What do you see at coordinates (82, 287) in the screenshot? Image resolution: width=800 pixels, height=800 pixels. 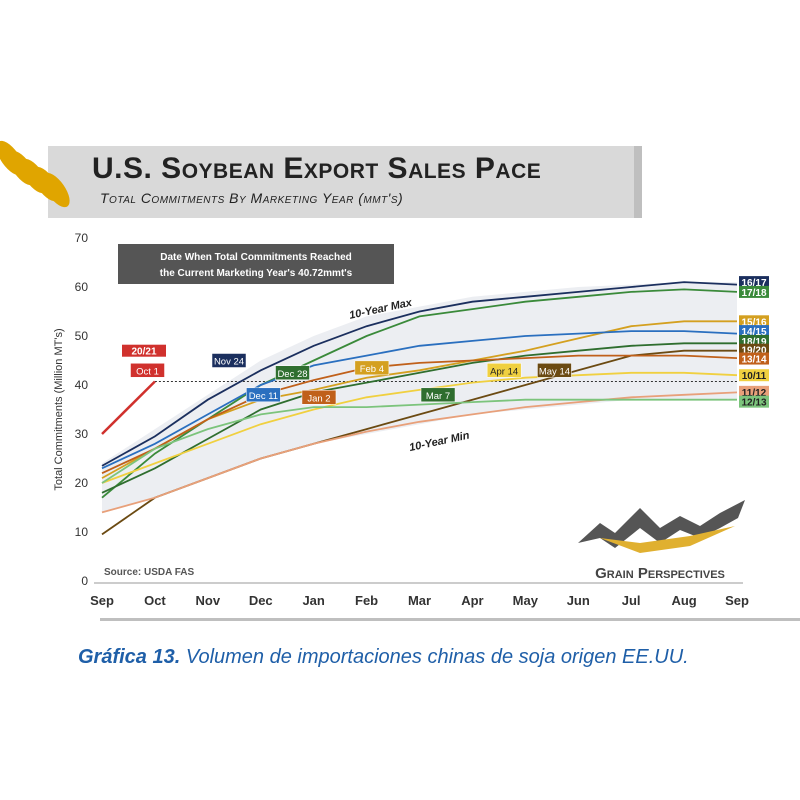 I see `y-tick-label: 60` at bounding box center [82, 287].